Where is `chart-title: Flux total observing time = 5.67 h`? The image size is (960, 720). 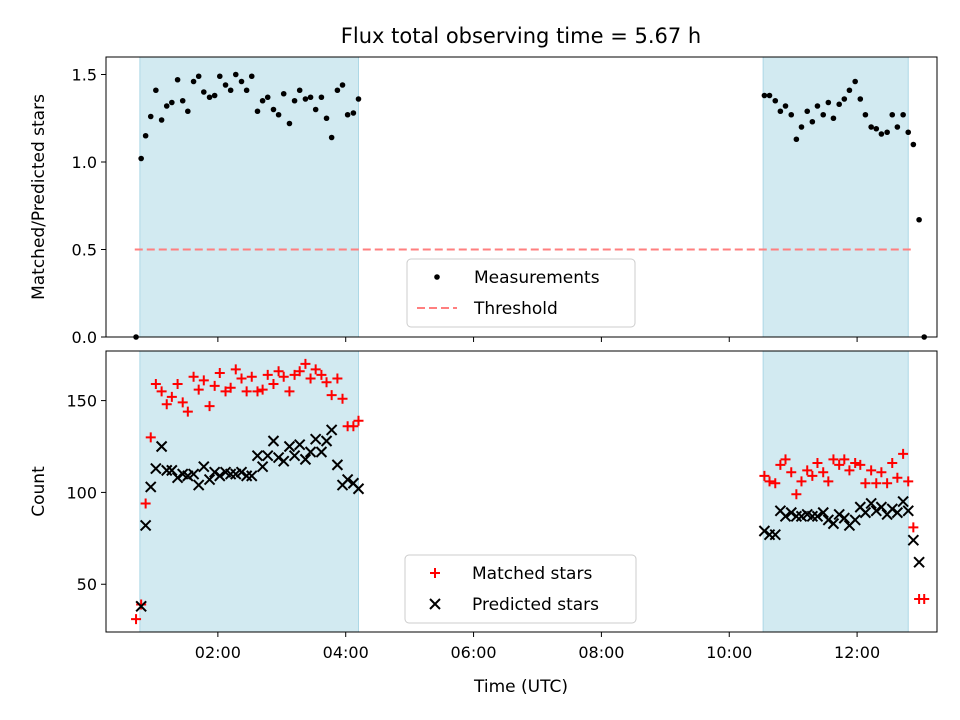 chart-title: Flux total observing time = 5.67 h is located at coordinates (521, 36).